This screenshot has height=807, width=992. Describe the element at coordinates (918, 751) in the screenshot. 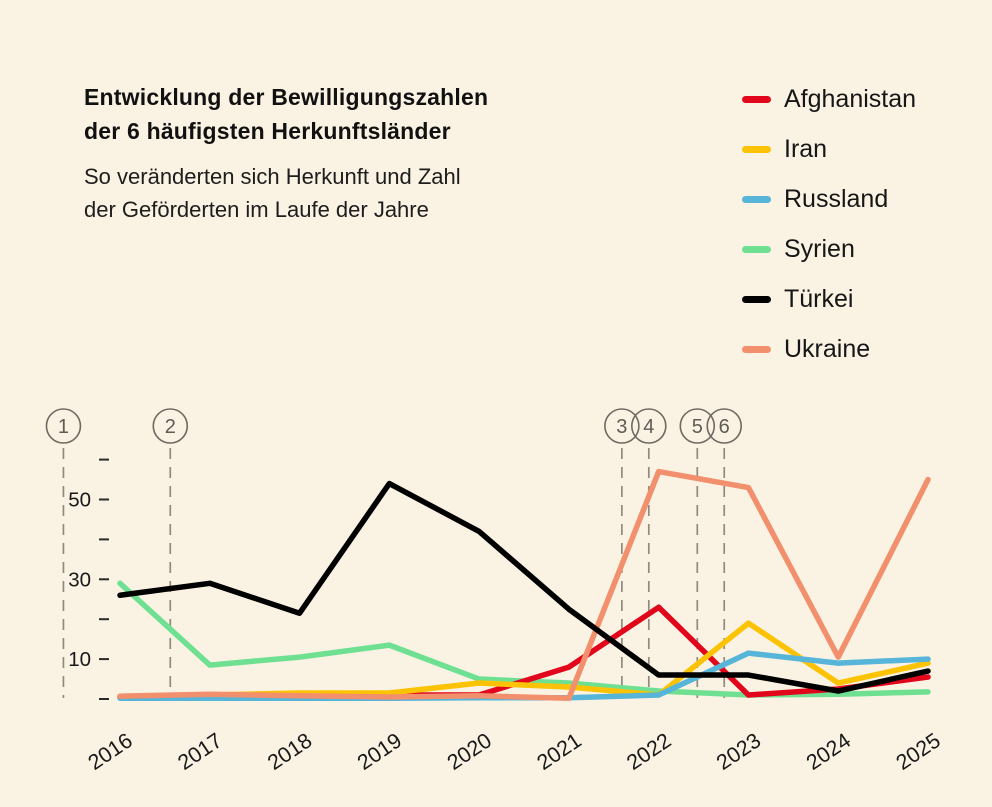

I see `x-axis-label-2025: 2025` at that location.